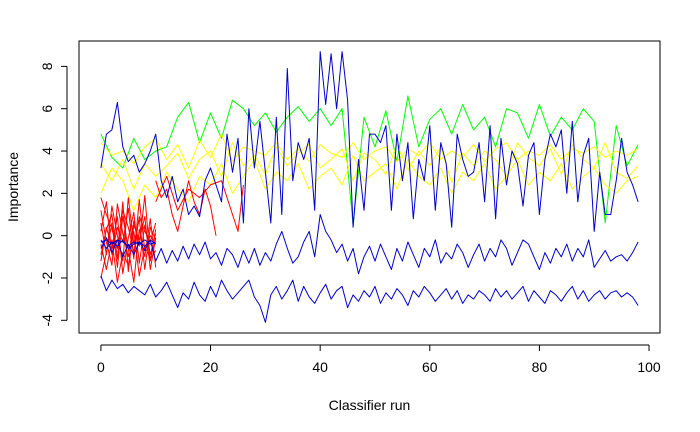 The height and width of the screenshot is (432, 700). What do you see at coordinates (211, 367) in the screenshot?
I see `x-tick-label: 20` at bounding box center [211, 367].